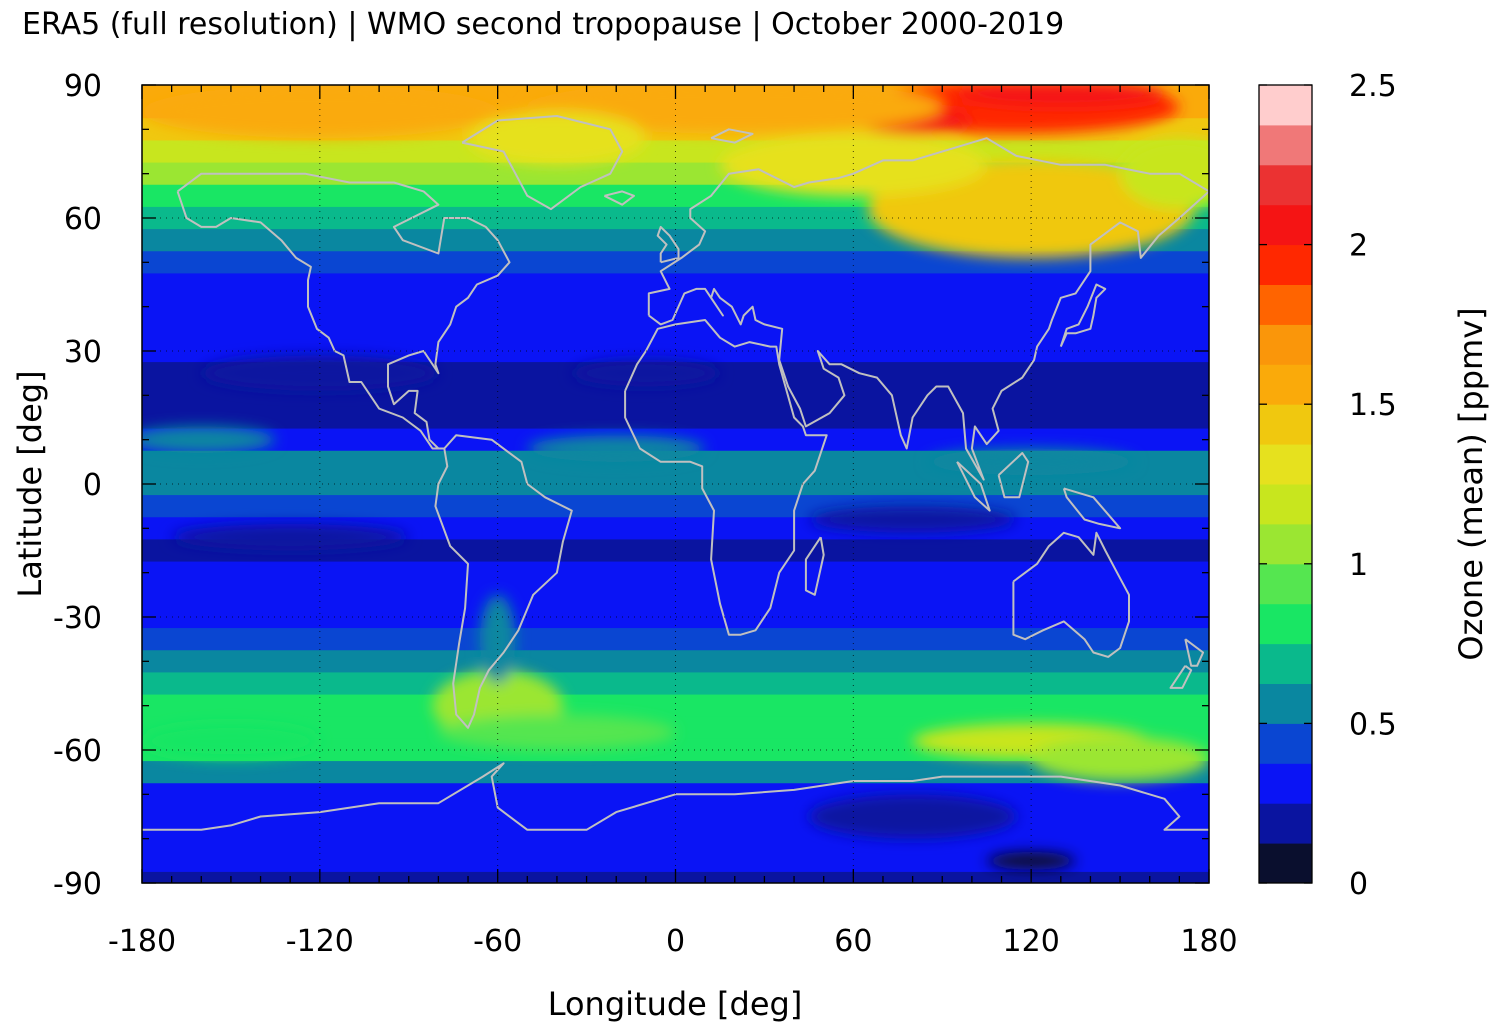 This screenshot has height=1029, width=1495. What do you see at coordinates (1092, 508) in the screenshot?
I see `coastline-new-guinea` at bounding box center [1092, 508].